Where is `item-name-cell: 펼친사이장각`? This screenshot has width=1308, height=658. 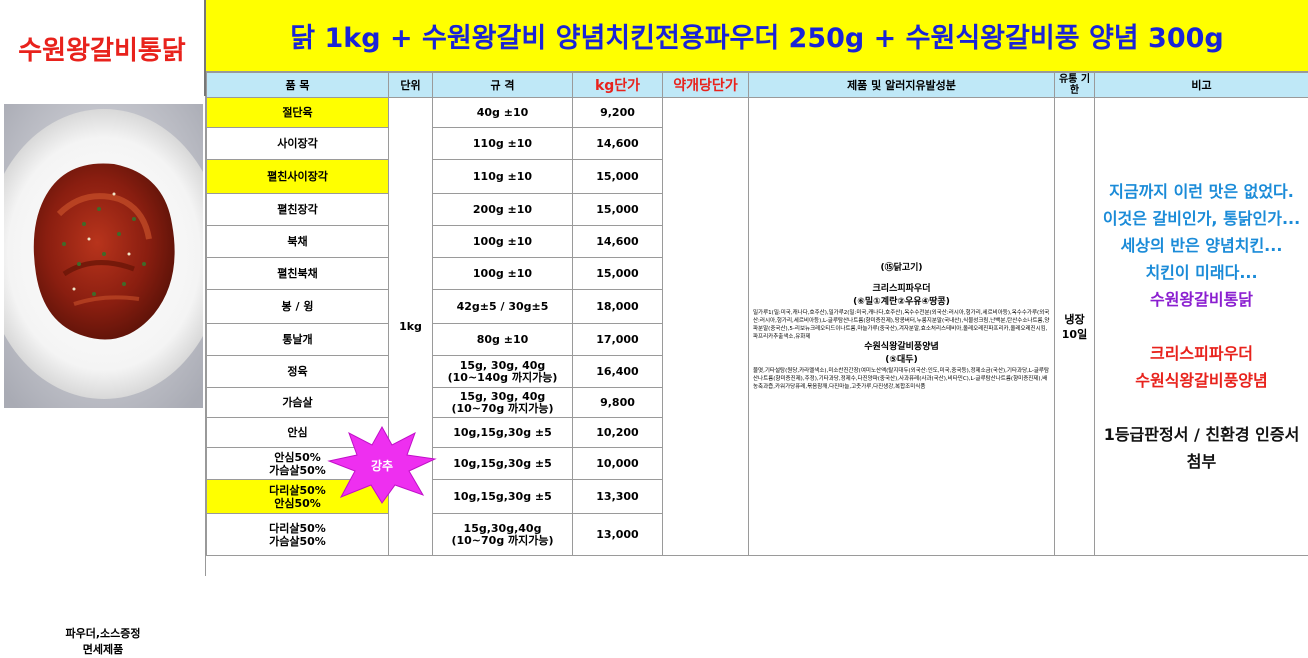 item-name-cell: 펼친사이장각 is located at coordinates (298, 177).